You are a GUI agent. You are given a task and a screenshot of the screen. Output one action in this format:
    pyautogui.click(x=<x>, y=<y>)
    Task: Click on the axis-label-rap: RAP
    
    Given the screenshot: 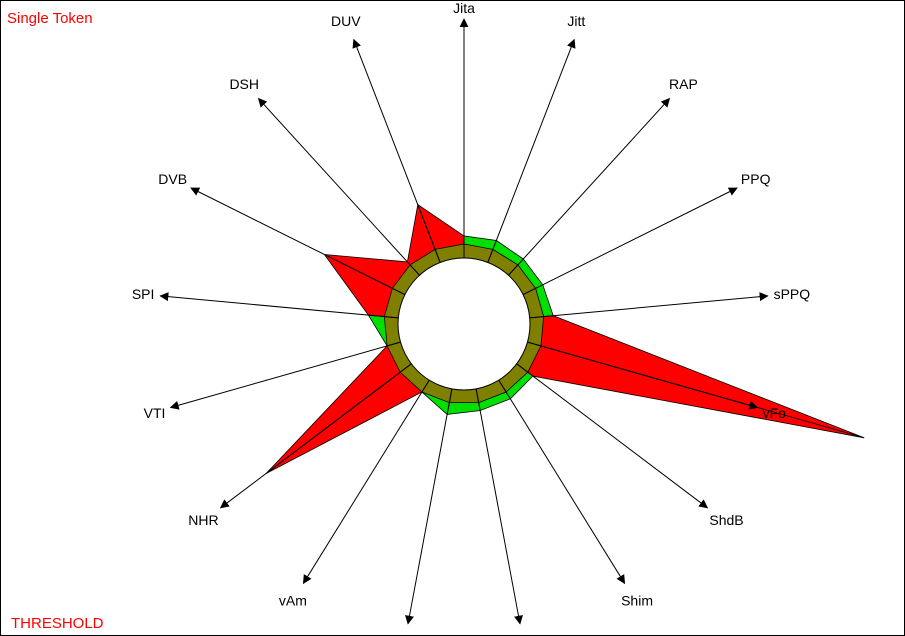 What is the action you would take?
    pyautogui.click(x=683, y=84)
    